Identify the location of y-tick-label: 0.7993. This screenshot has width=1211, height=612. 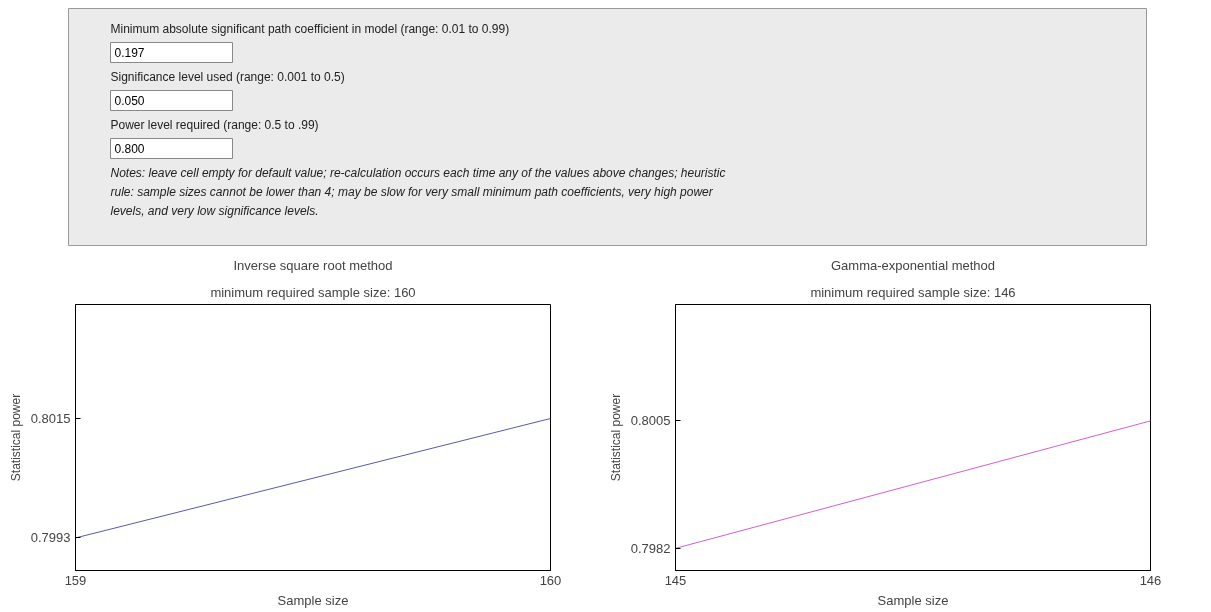
(50, 538).